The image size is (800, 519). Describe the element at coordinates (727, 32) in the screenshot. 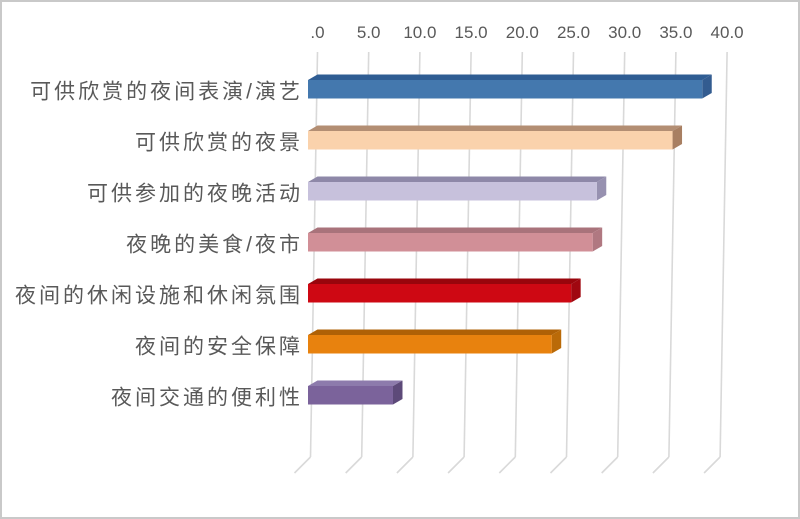

I see `x-axis-tick-label: 40.0` at that location.